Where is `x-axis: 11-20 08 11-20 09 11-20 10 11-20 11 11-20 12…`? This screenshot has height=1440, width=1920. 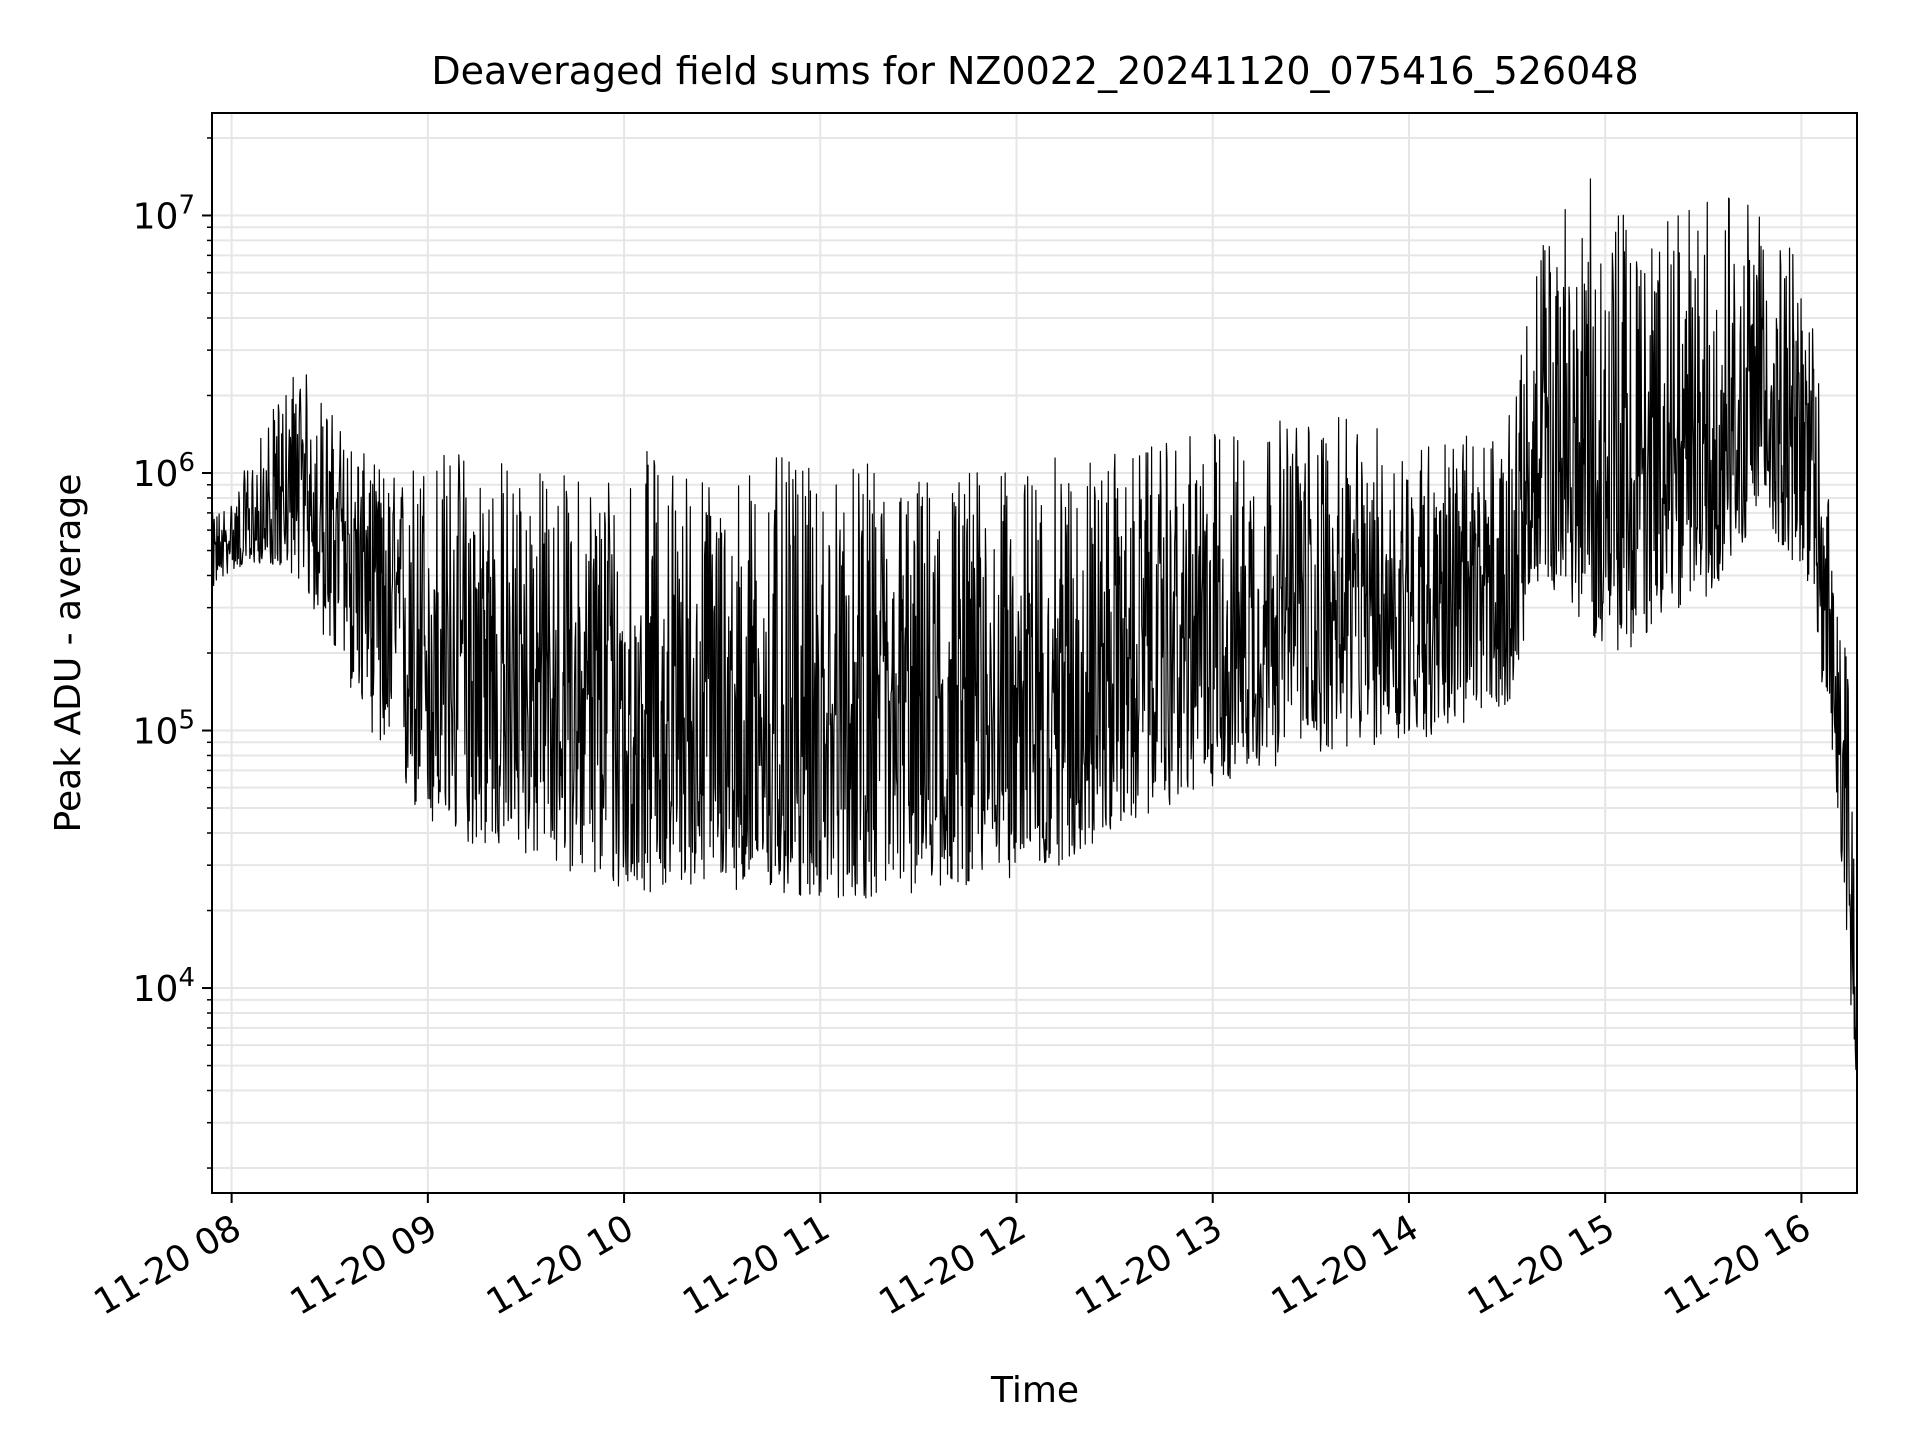 x-axis: 11-20 08 11-20 09 11-20 10 11-20 11 11-20 12… is located at coordinates (952, 1258).